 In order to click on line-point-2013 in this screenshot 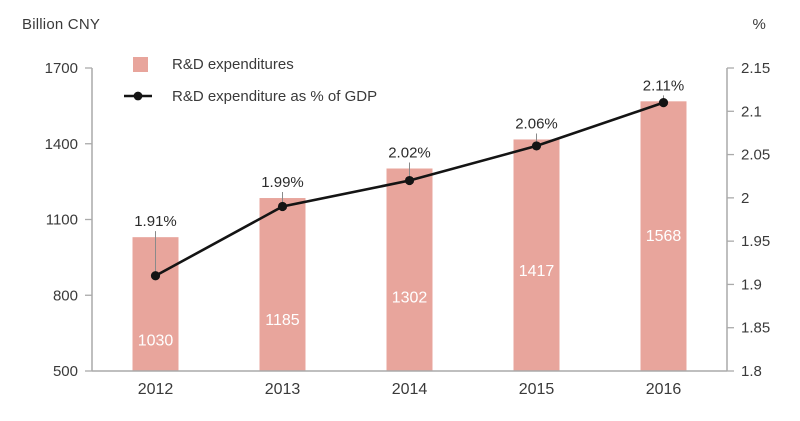, I will do `click(282, 206)`.